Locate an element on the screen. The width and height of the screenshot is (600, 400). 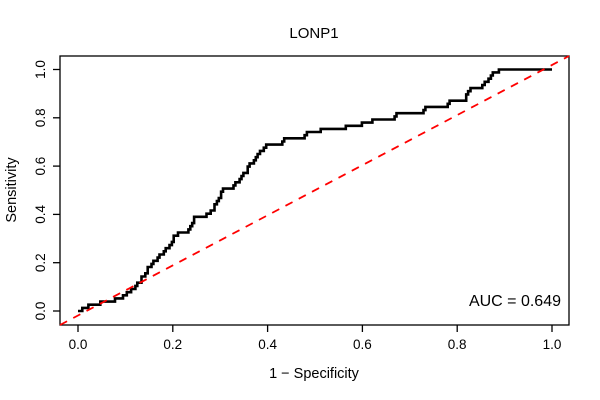
x-tick-label: 1.0 is located at coordinates (552, 344).